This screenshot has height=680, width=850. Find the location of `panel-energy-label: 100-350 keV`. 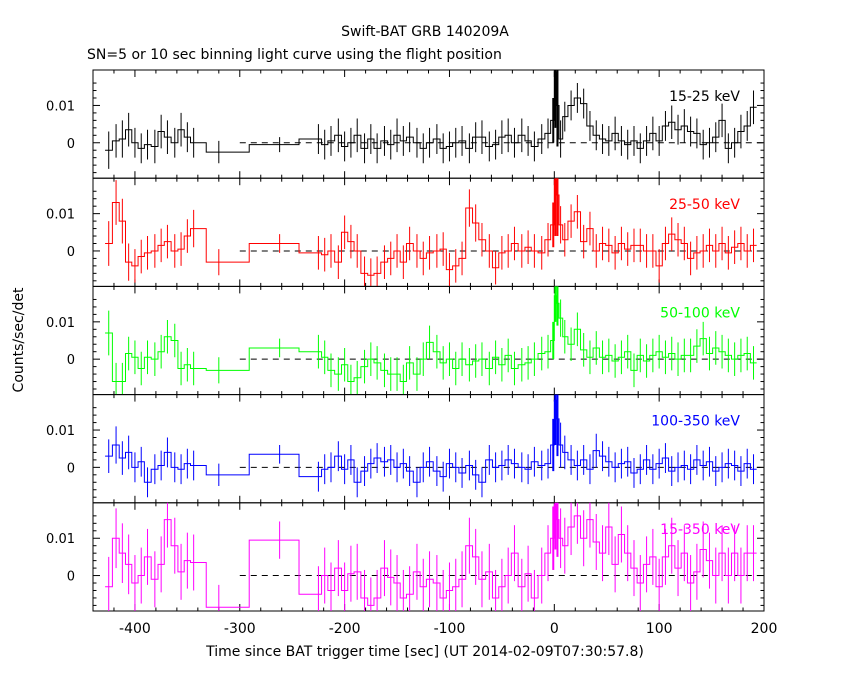

panel-energy-label: 100-350 keV is located at coordinates (695, 422).